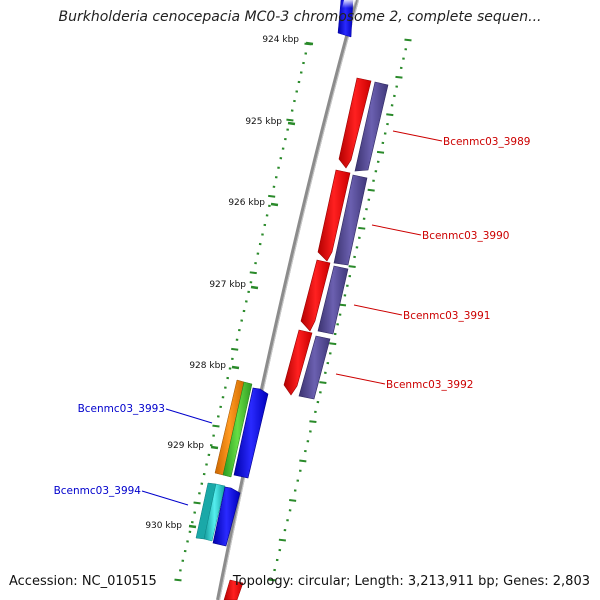 The width and height of the screenshot is (600, 600). I want to click on gene-label-3992: Bcenmc03_3992, so click(429, 385).